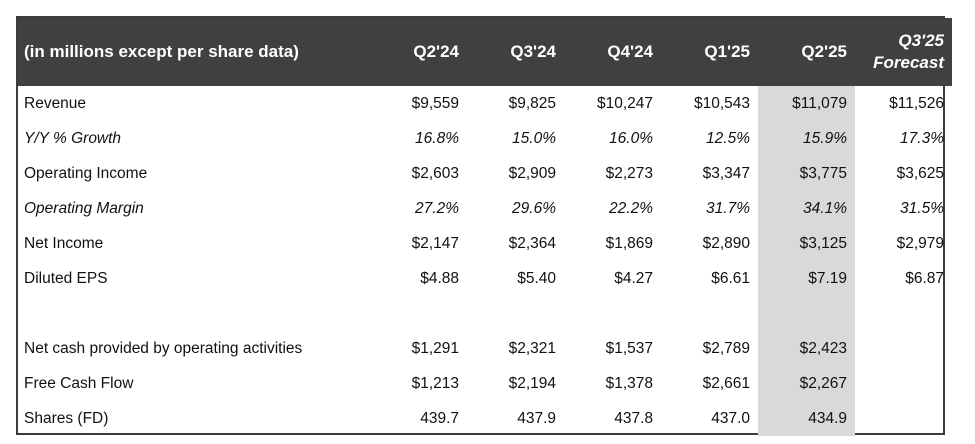  What do you see at coordinates (536, 418) in the screenshot?
I see `cell-value: 437.9` at bounding box center [536, 418].